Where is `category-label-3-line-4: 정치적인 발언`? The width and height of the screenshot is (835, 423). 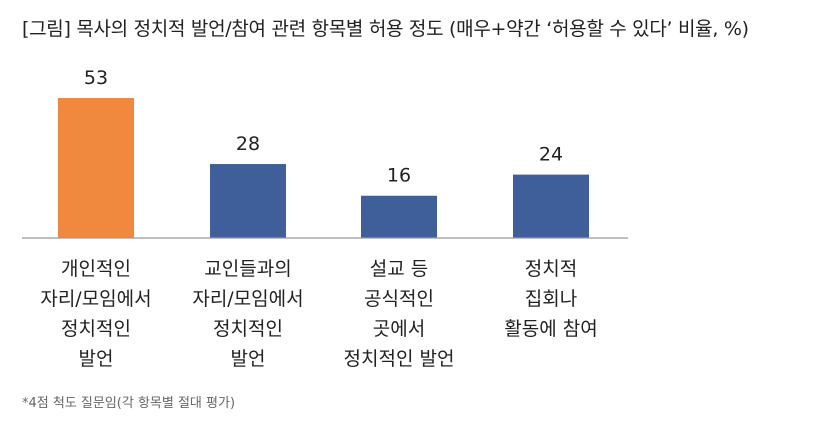
category-label-3-line-4: 정치적인 발언 is located at coordinates (399, 359).